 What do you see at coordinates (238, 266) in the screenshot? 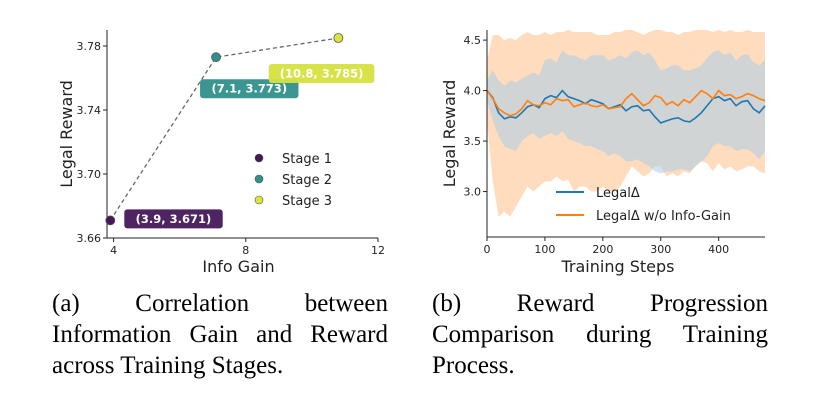
I see `a-x-axis-label: Info Gain` at bounding box center [238, 266].